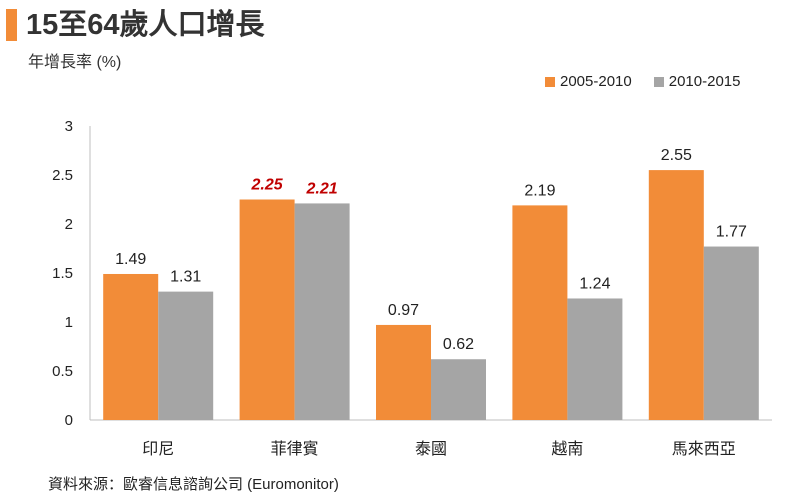 The width and height of the screenshot is (800, 503). Describe the element at coordinates (130, 259) in the screenshot. I see `data-label: 1.49` at that location.